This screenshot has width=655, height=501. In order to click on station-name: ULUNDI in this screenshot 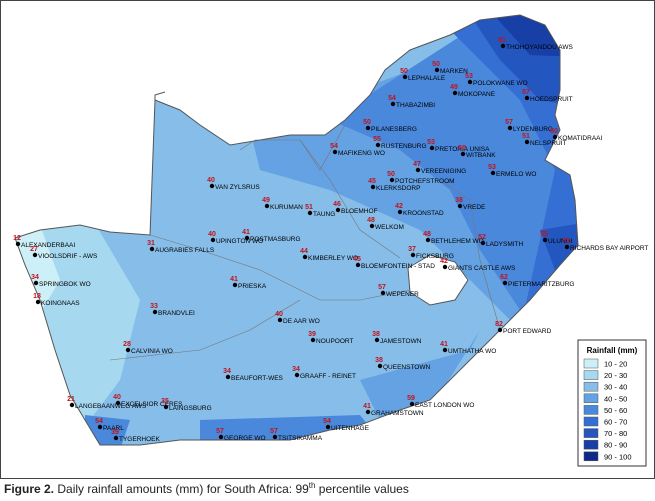, I will do `click(560, 241)`.